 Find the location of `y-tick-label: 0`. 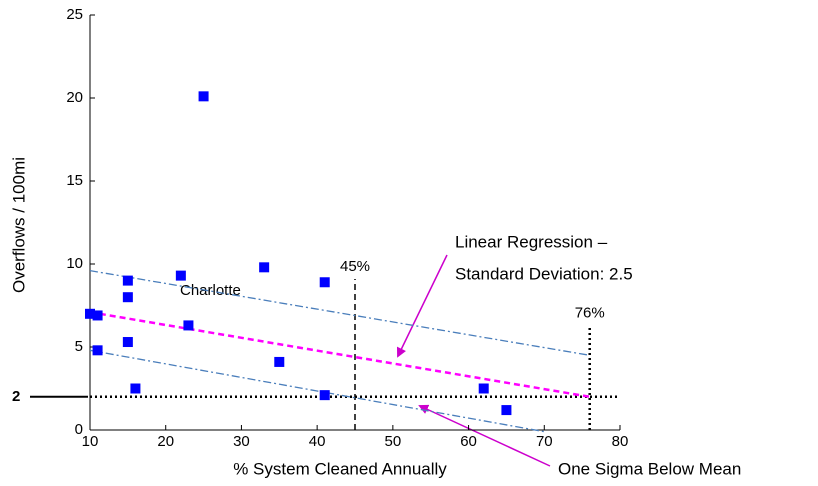

y-tick-label: 0 is located at coordinates (79, 429).